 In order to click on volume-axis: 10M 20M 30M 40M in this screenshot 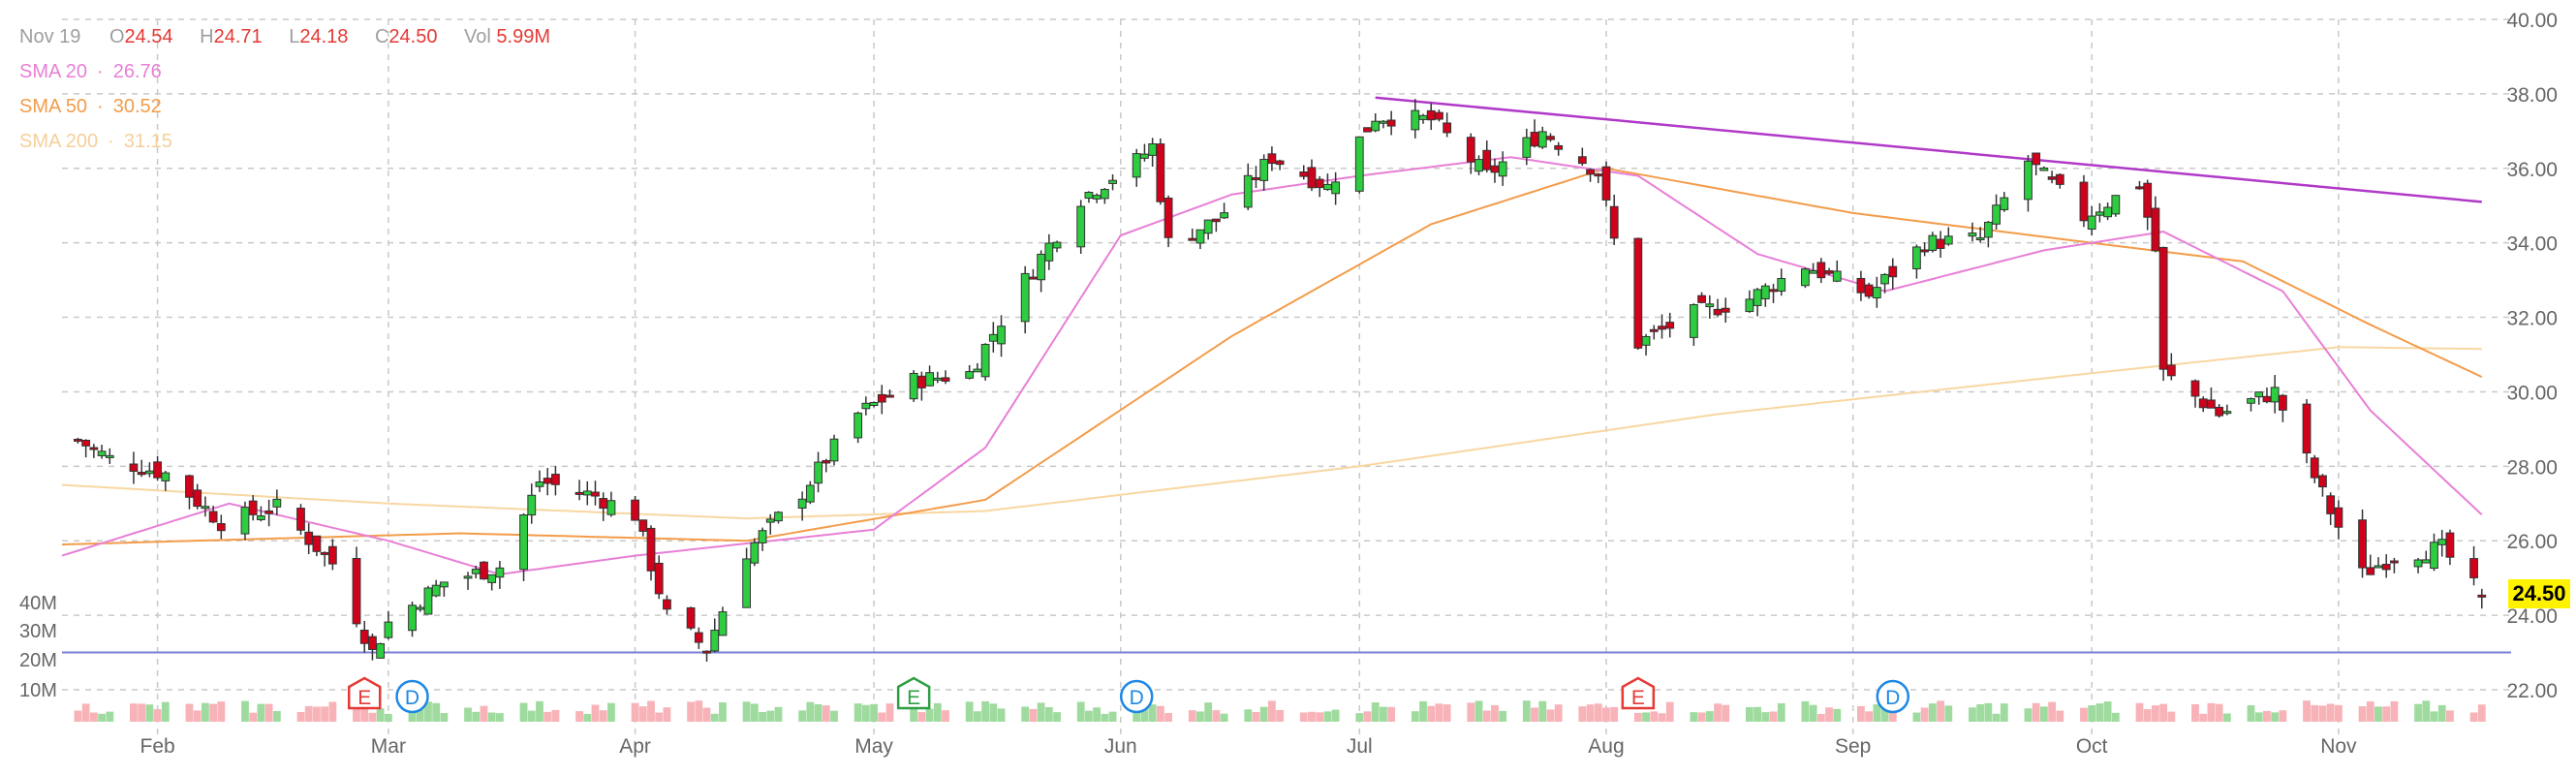, I will do `click(38, 647)`.